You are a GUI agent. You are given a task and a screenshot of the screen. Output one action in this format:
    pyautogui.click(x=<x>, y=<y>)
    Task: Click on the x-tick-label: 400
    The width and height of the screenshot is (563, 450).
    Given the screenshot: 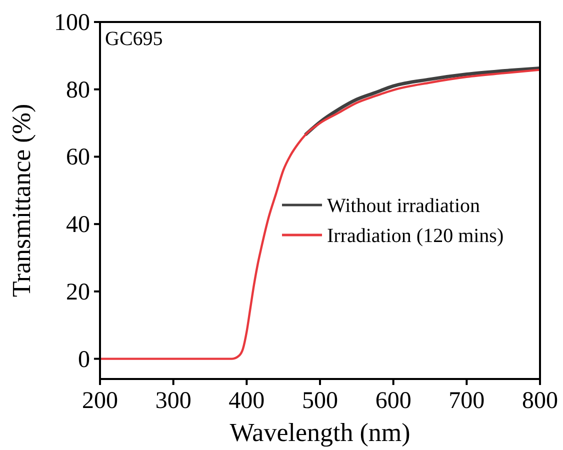 What is the action you would take?
    pyautogui.click(x=246, y=401)
    